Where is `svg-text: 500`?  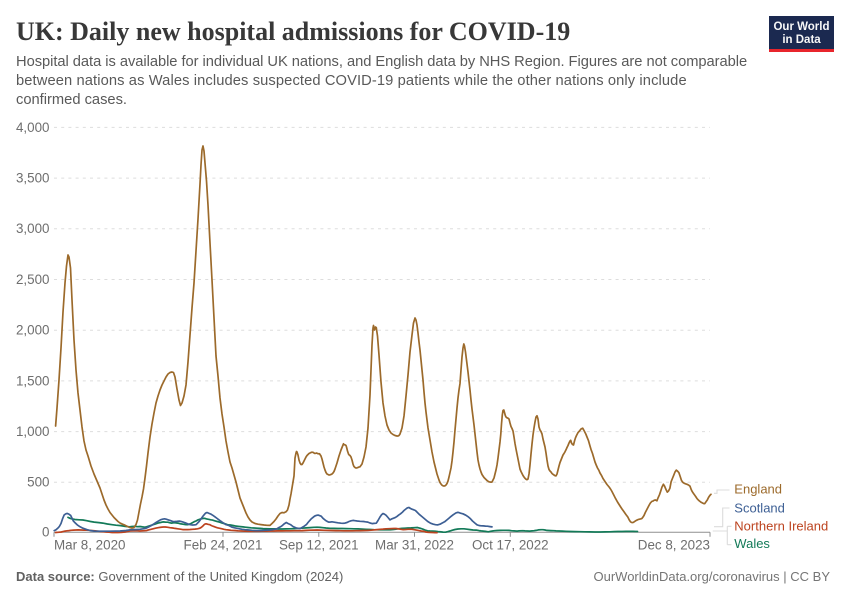 svg-text: 500 is located at coordinates (38, 482).